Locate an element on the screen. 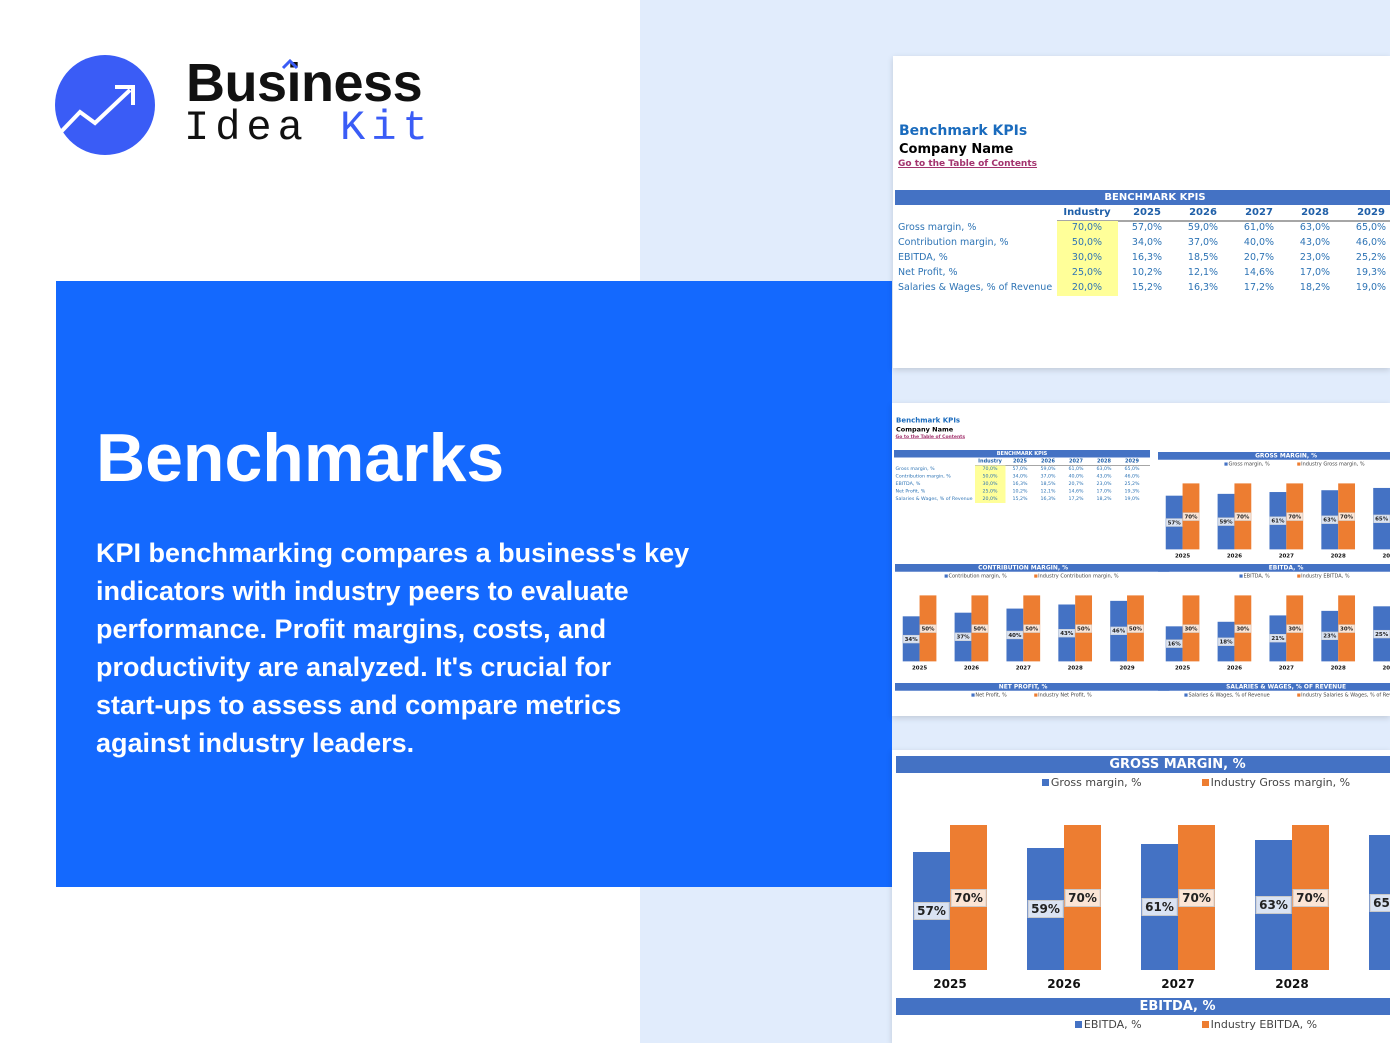  legend-label: Industry Contribution margin, % is located at coordinates (1078, 576).